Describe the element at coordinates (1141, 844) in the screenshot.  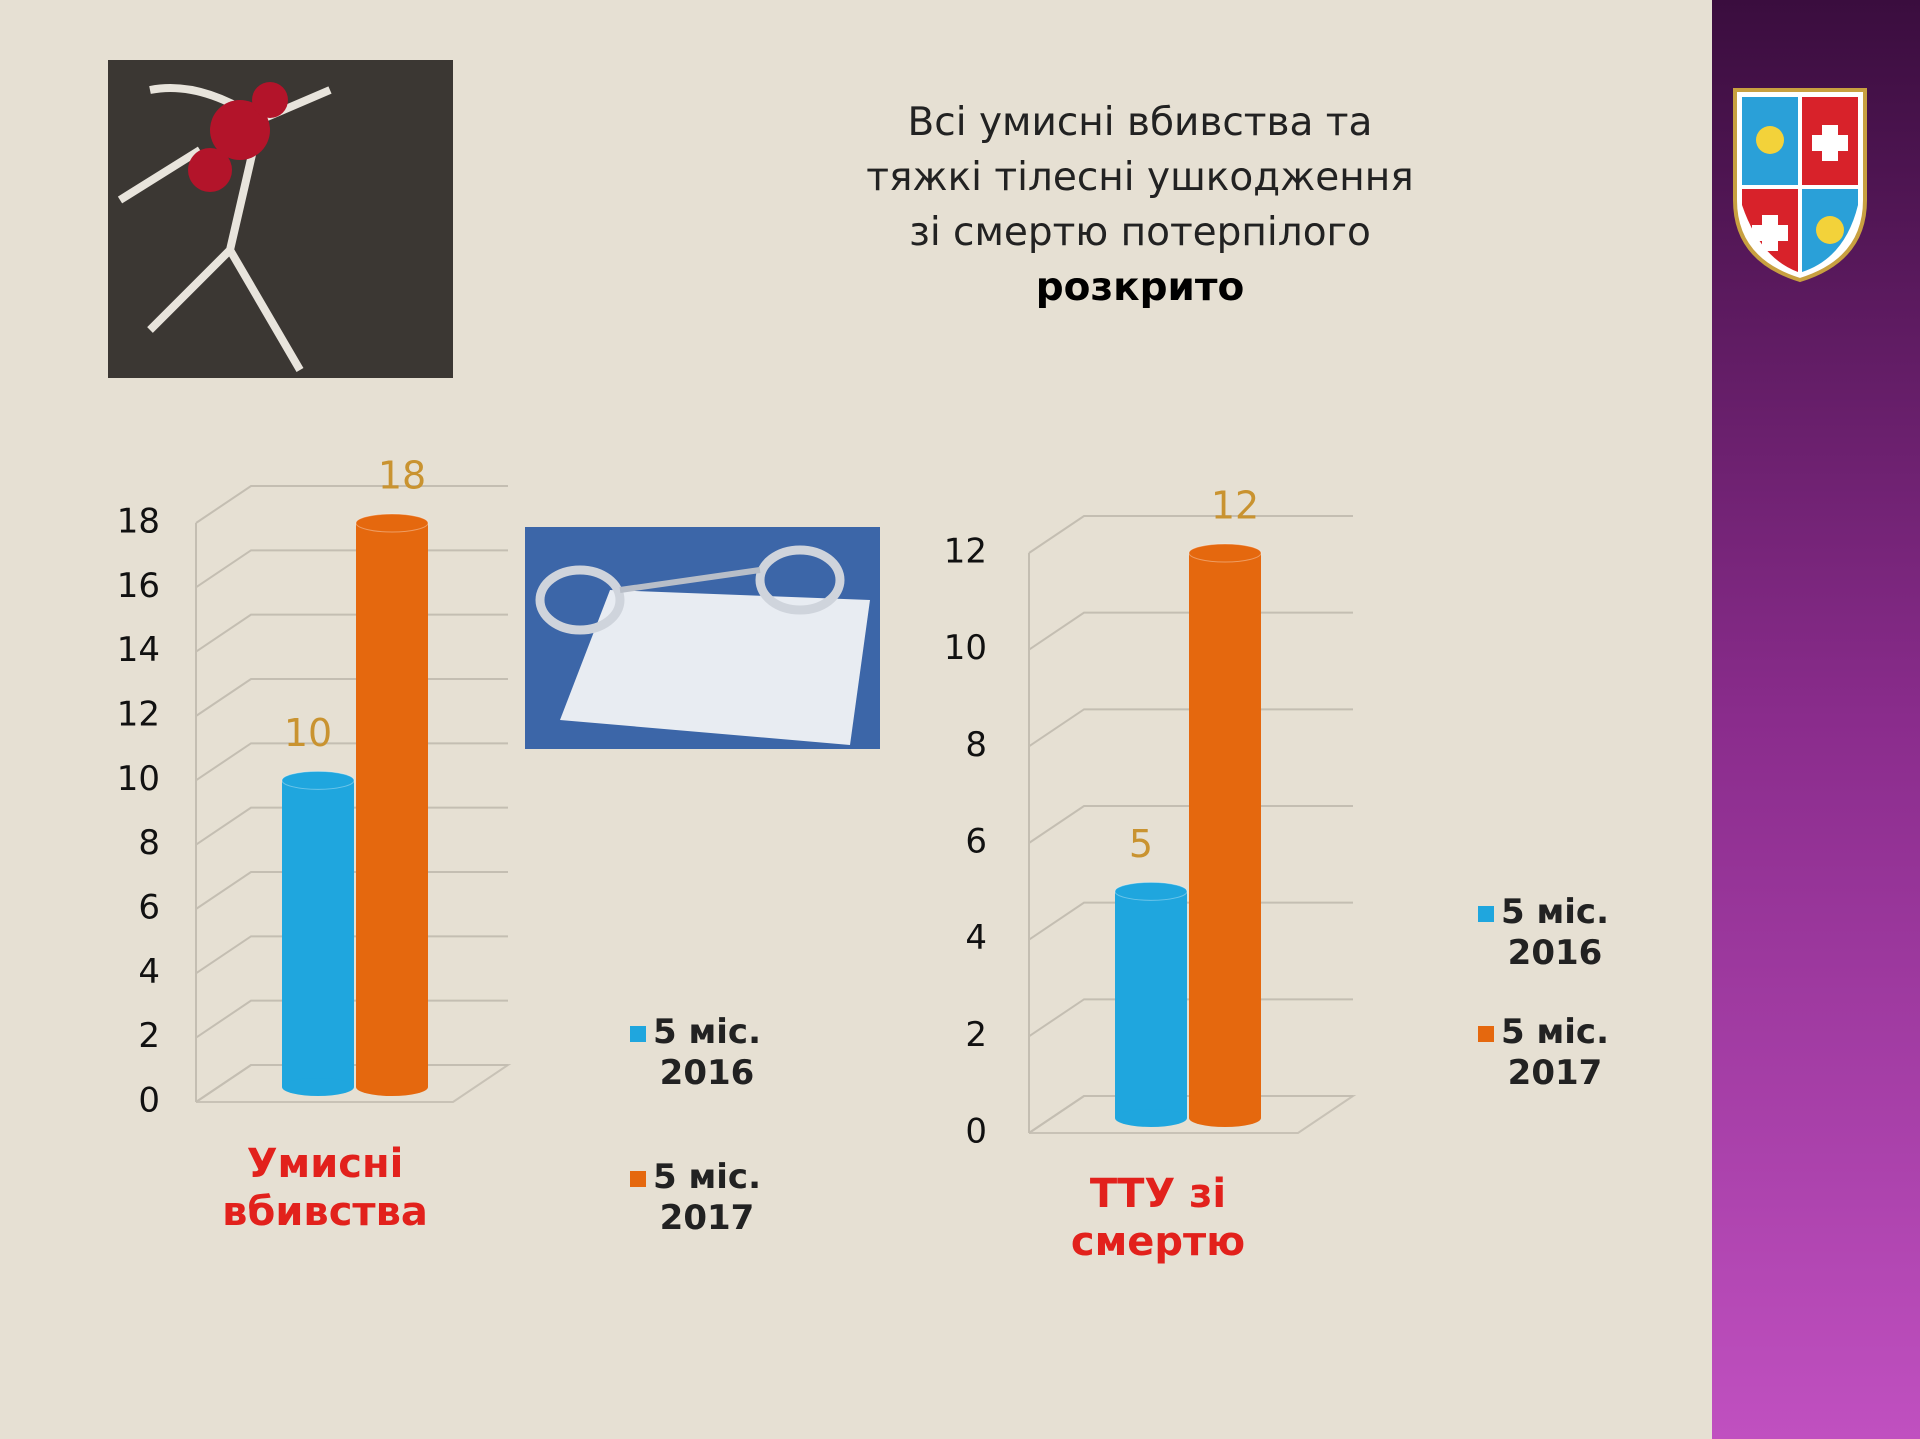
I see `value-label: 5` at that location.